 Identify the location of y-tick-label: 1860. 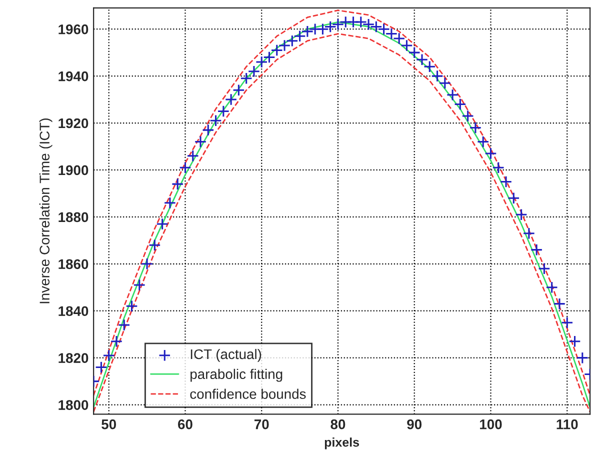
(73, 264).